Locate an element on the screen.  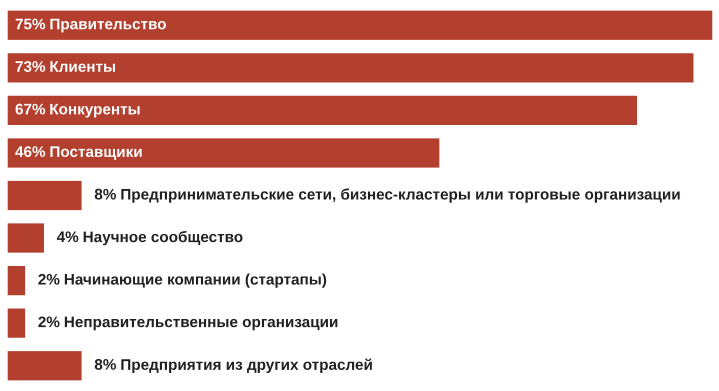
data-label: 67% is located at coordinates (31, 109).